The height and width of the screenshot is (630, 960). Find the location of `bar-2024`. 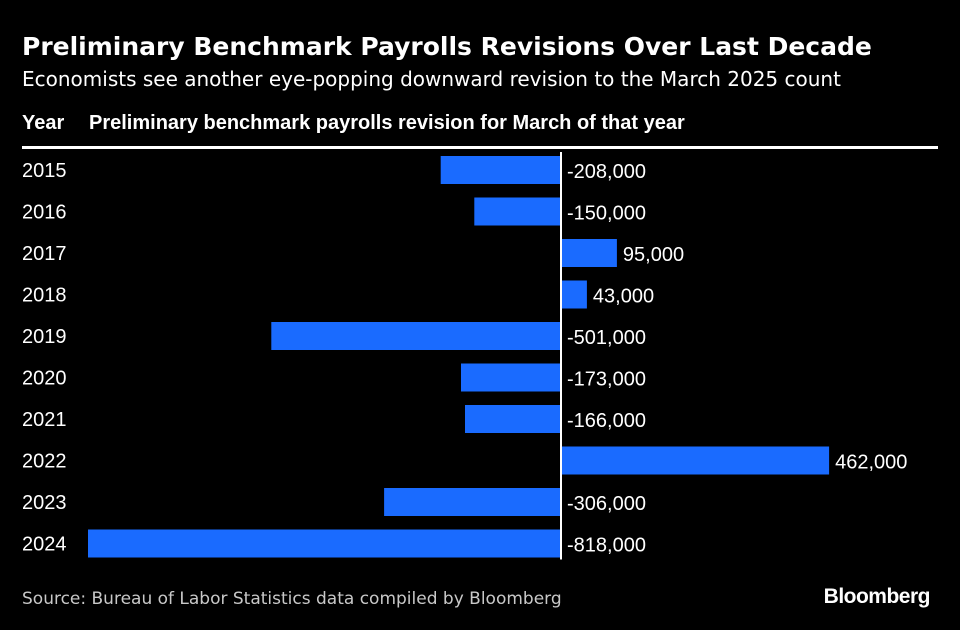

bar-2024 is located at coordinates (324, 543).